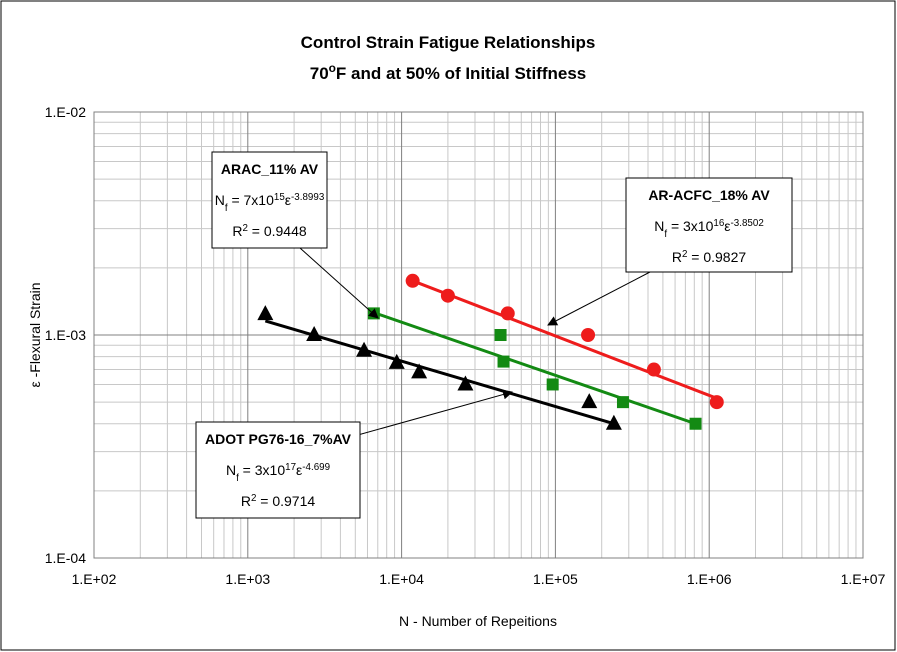  What do you see at coordinates (285, 501) in the screenshot?
I see `text-part: = 0.9714` at bounding box center [285, 501].